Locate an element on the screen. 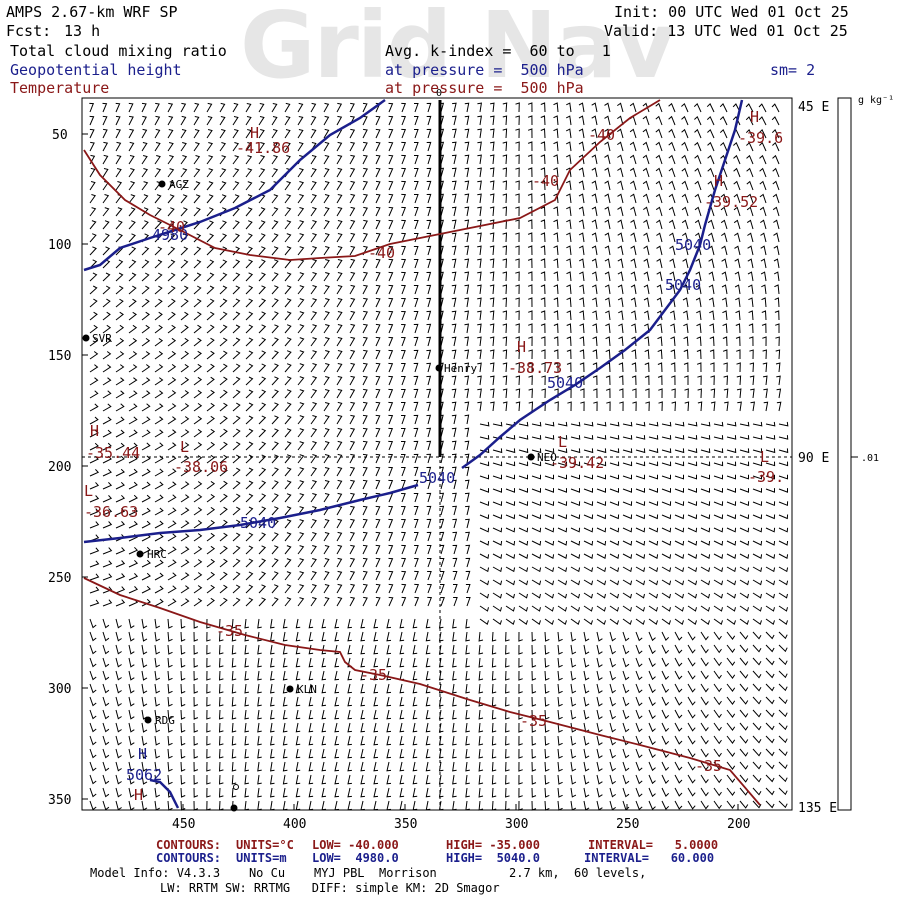  station-dot-agz is located at coordinates (162, 184).